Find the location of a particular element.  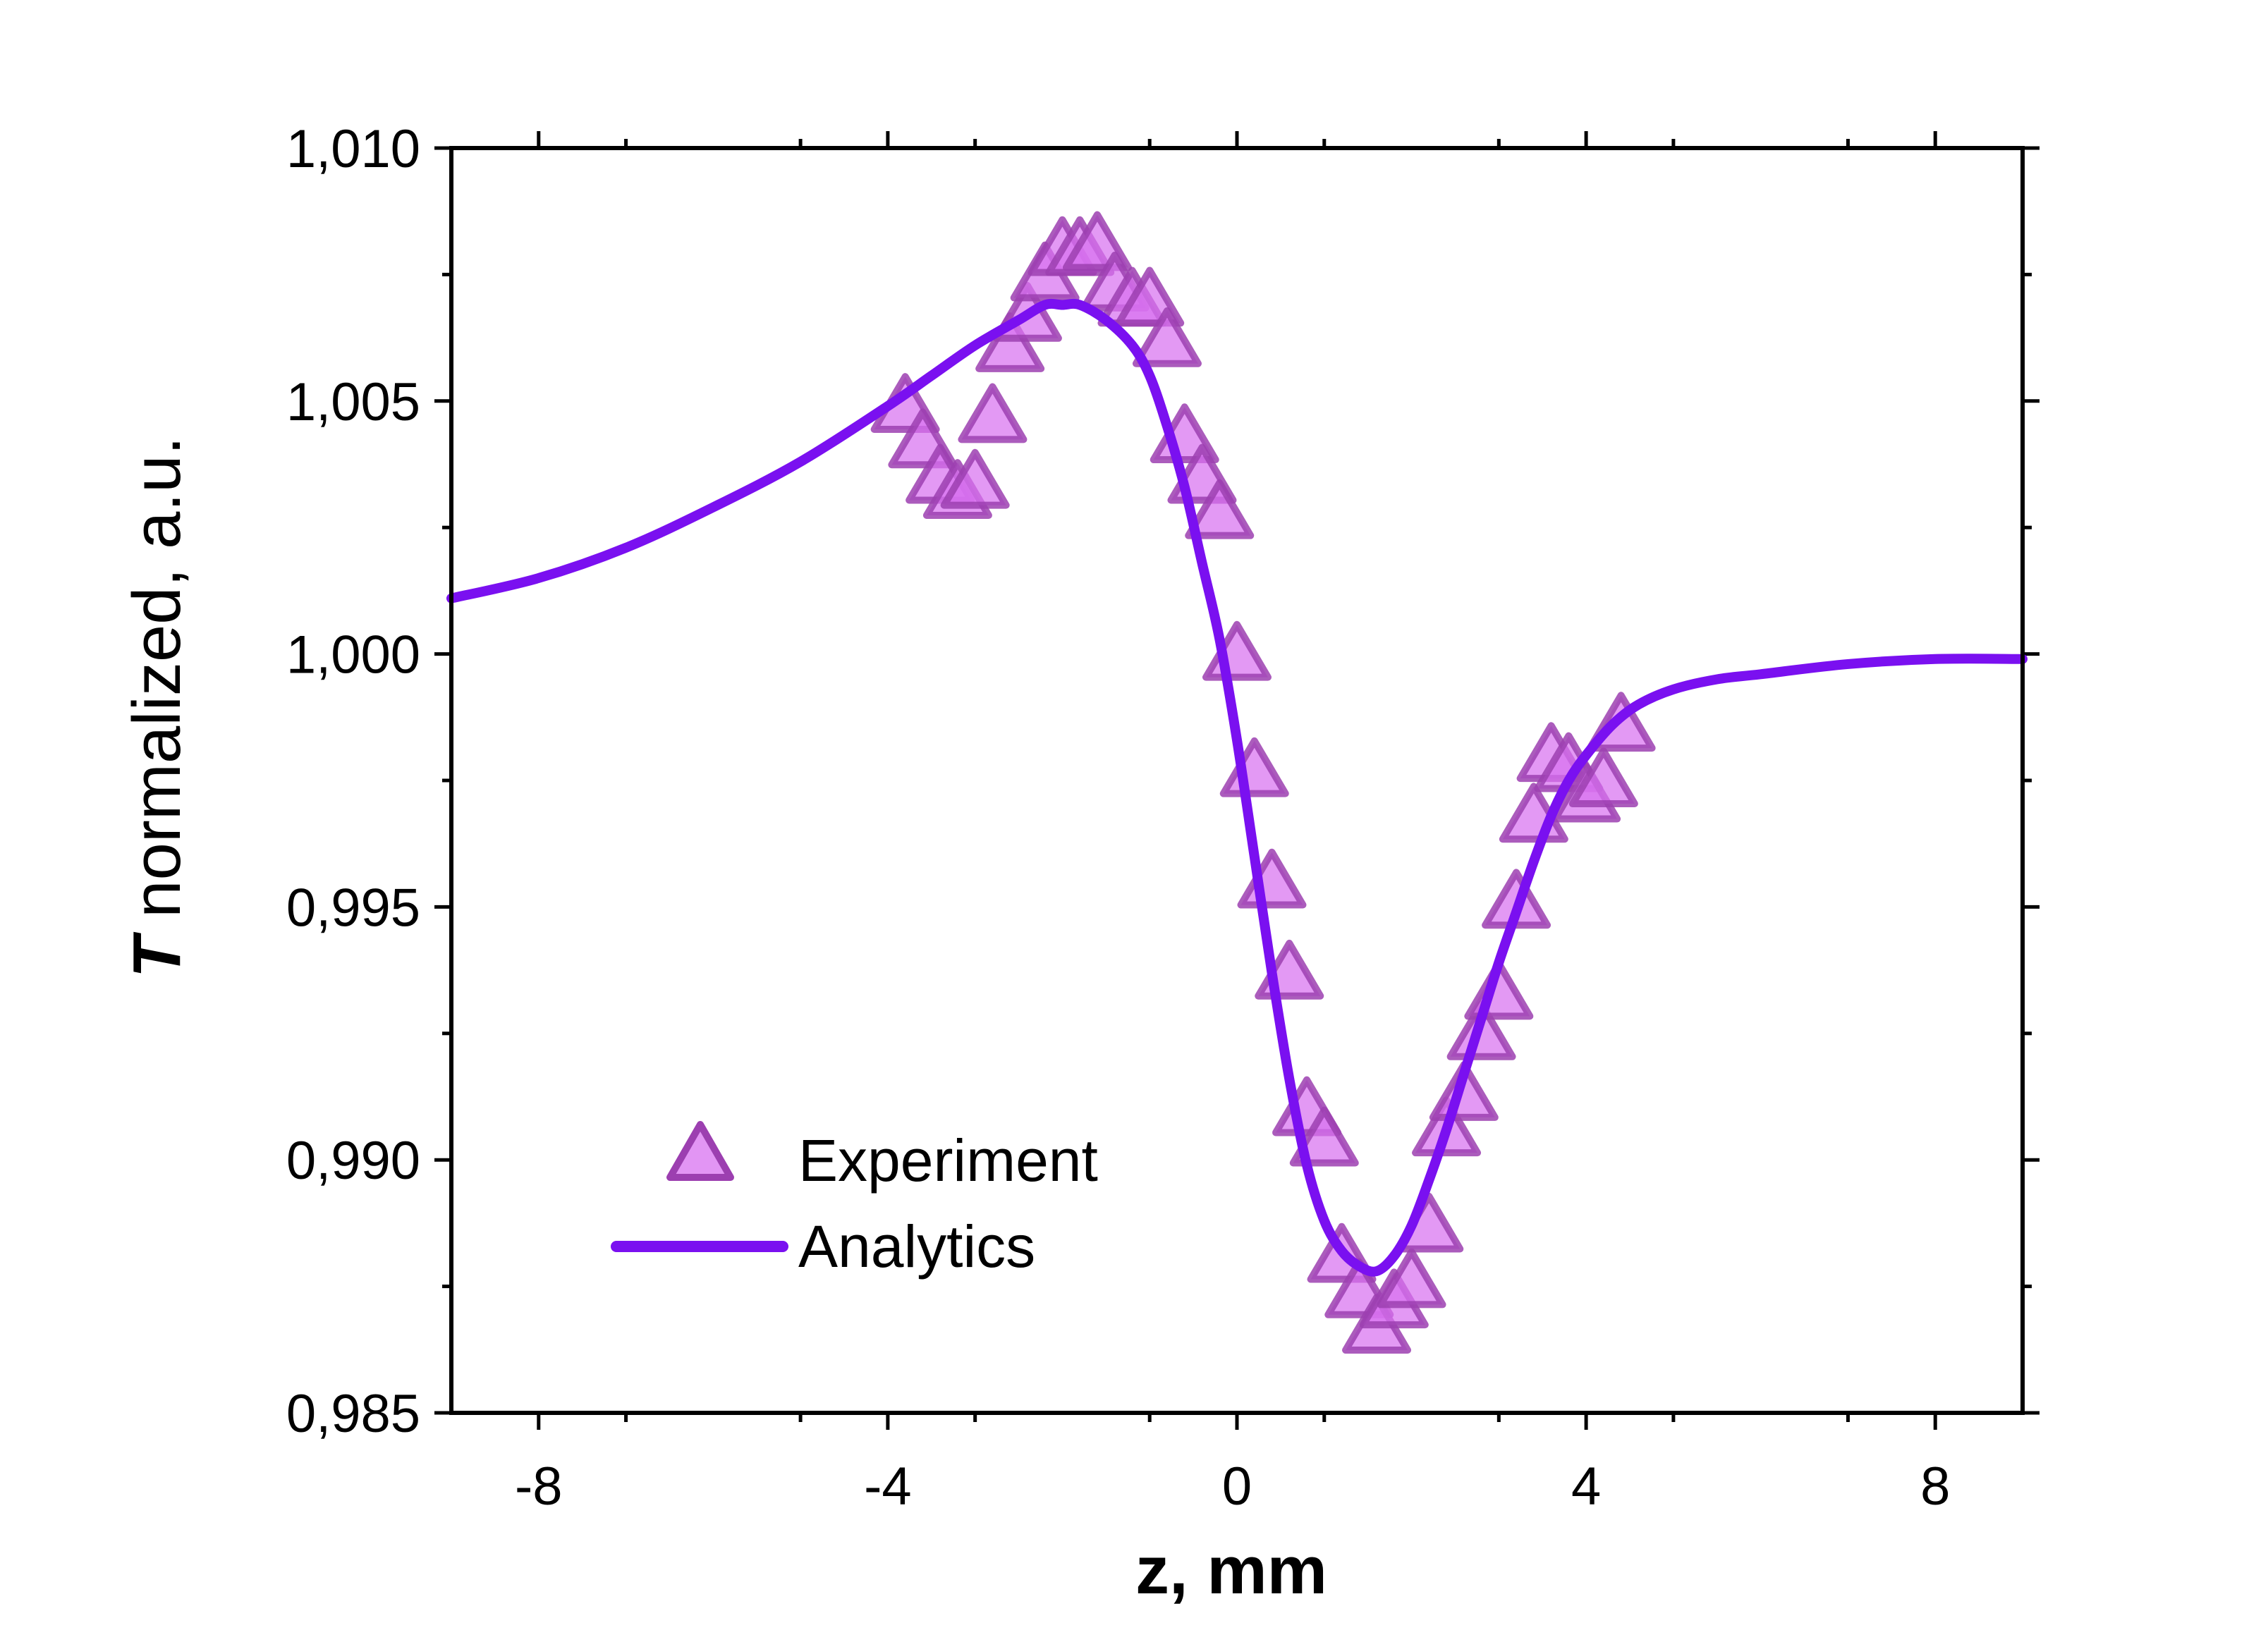

legend-analytics-label: Analytics is located at coordinates (916, 1246).